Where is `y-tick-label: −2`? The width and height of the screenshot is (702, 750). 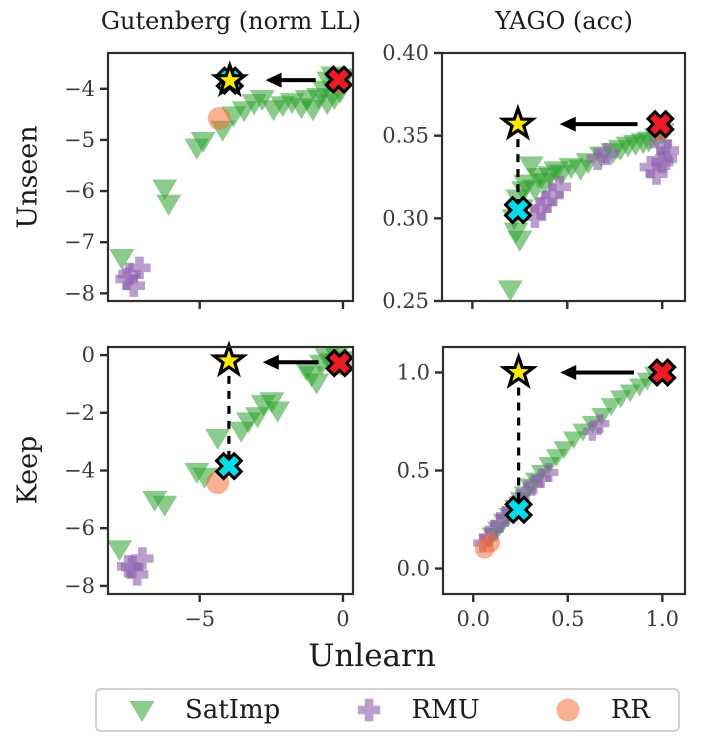
y-tick-label: −2 is located at coordinates (79, 413).